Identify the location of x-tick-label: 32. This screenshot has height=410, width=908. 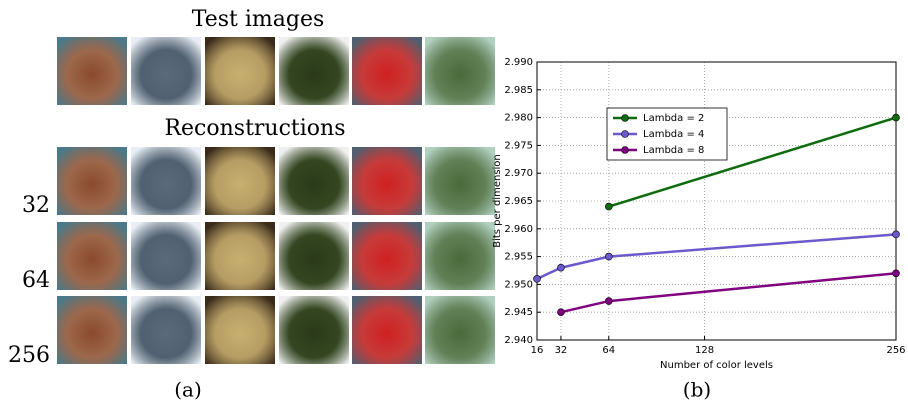
(561, 350).